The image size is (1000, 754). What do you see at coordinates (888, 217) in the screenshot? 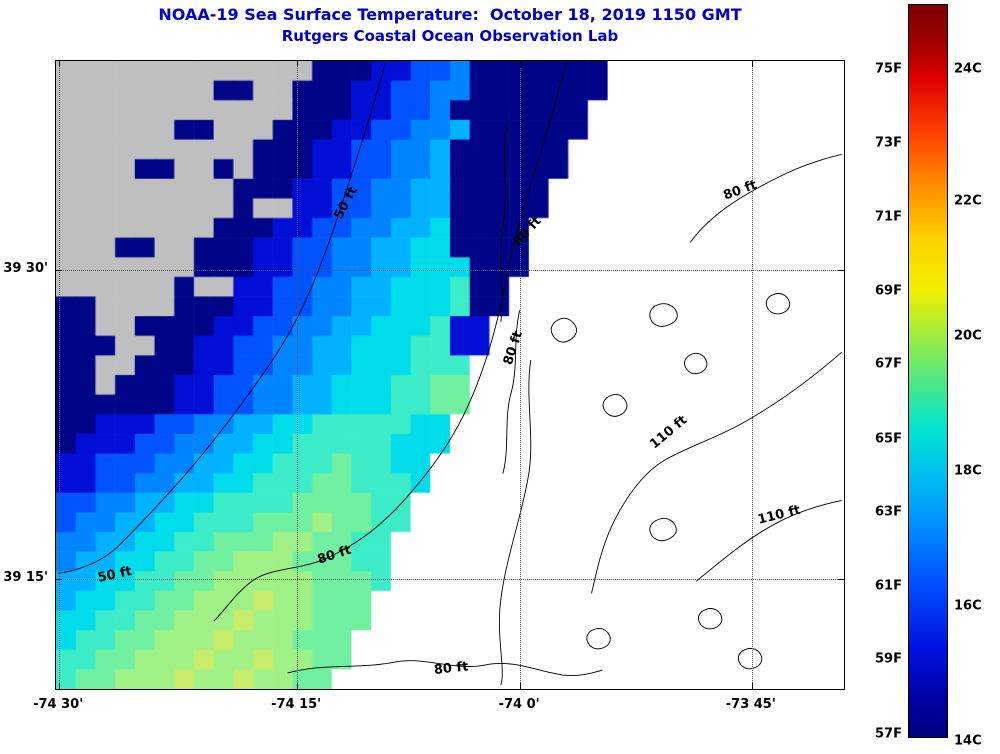
I see `colorbar-label-fahrenheit: 71F` at bounding box center [888, 217].